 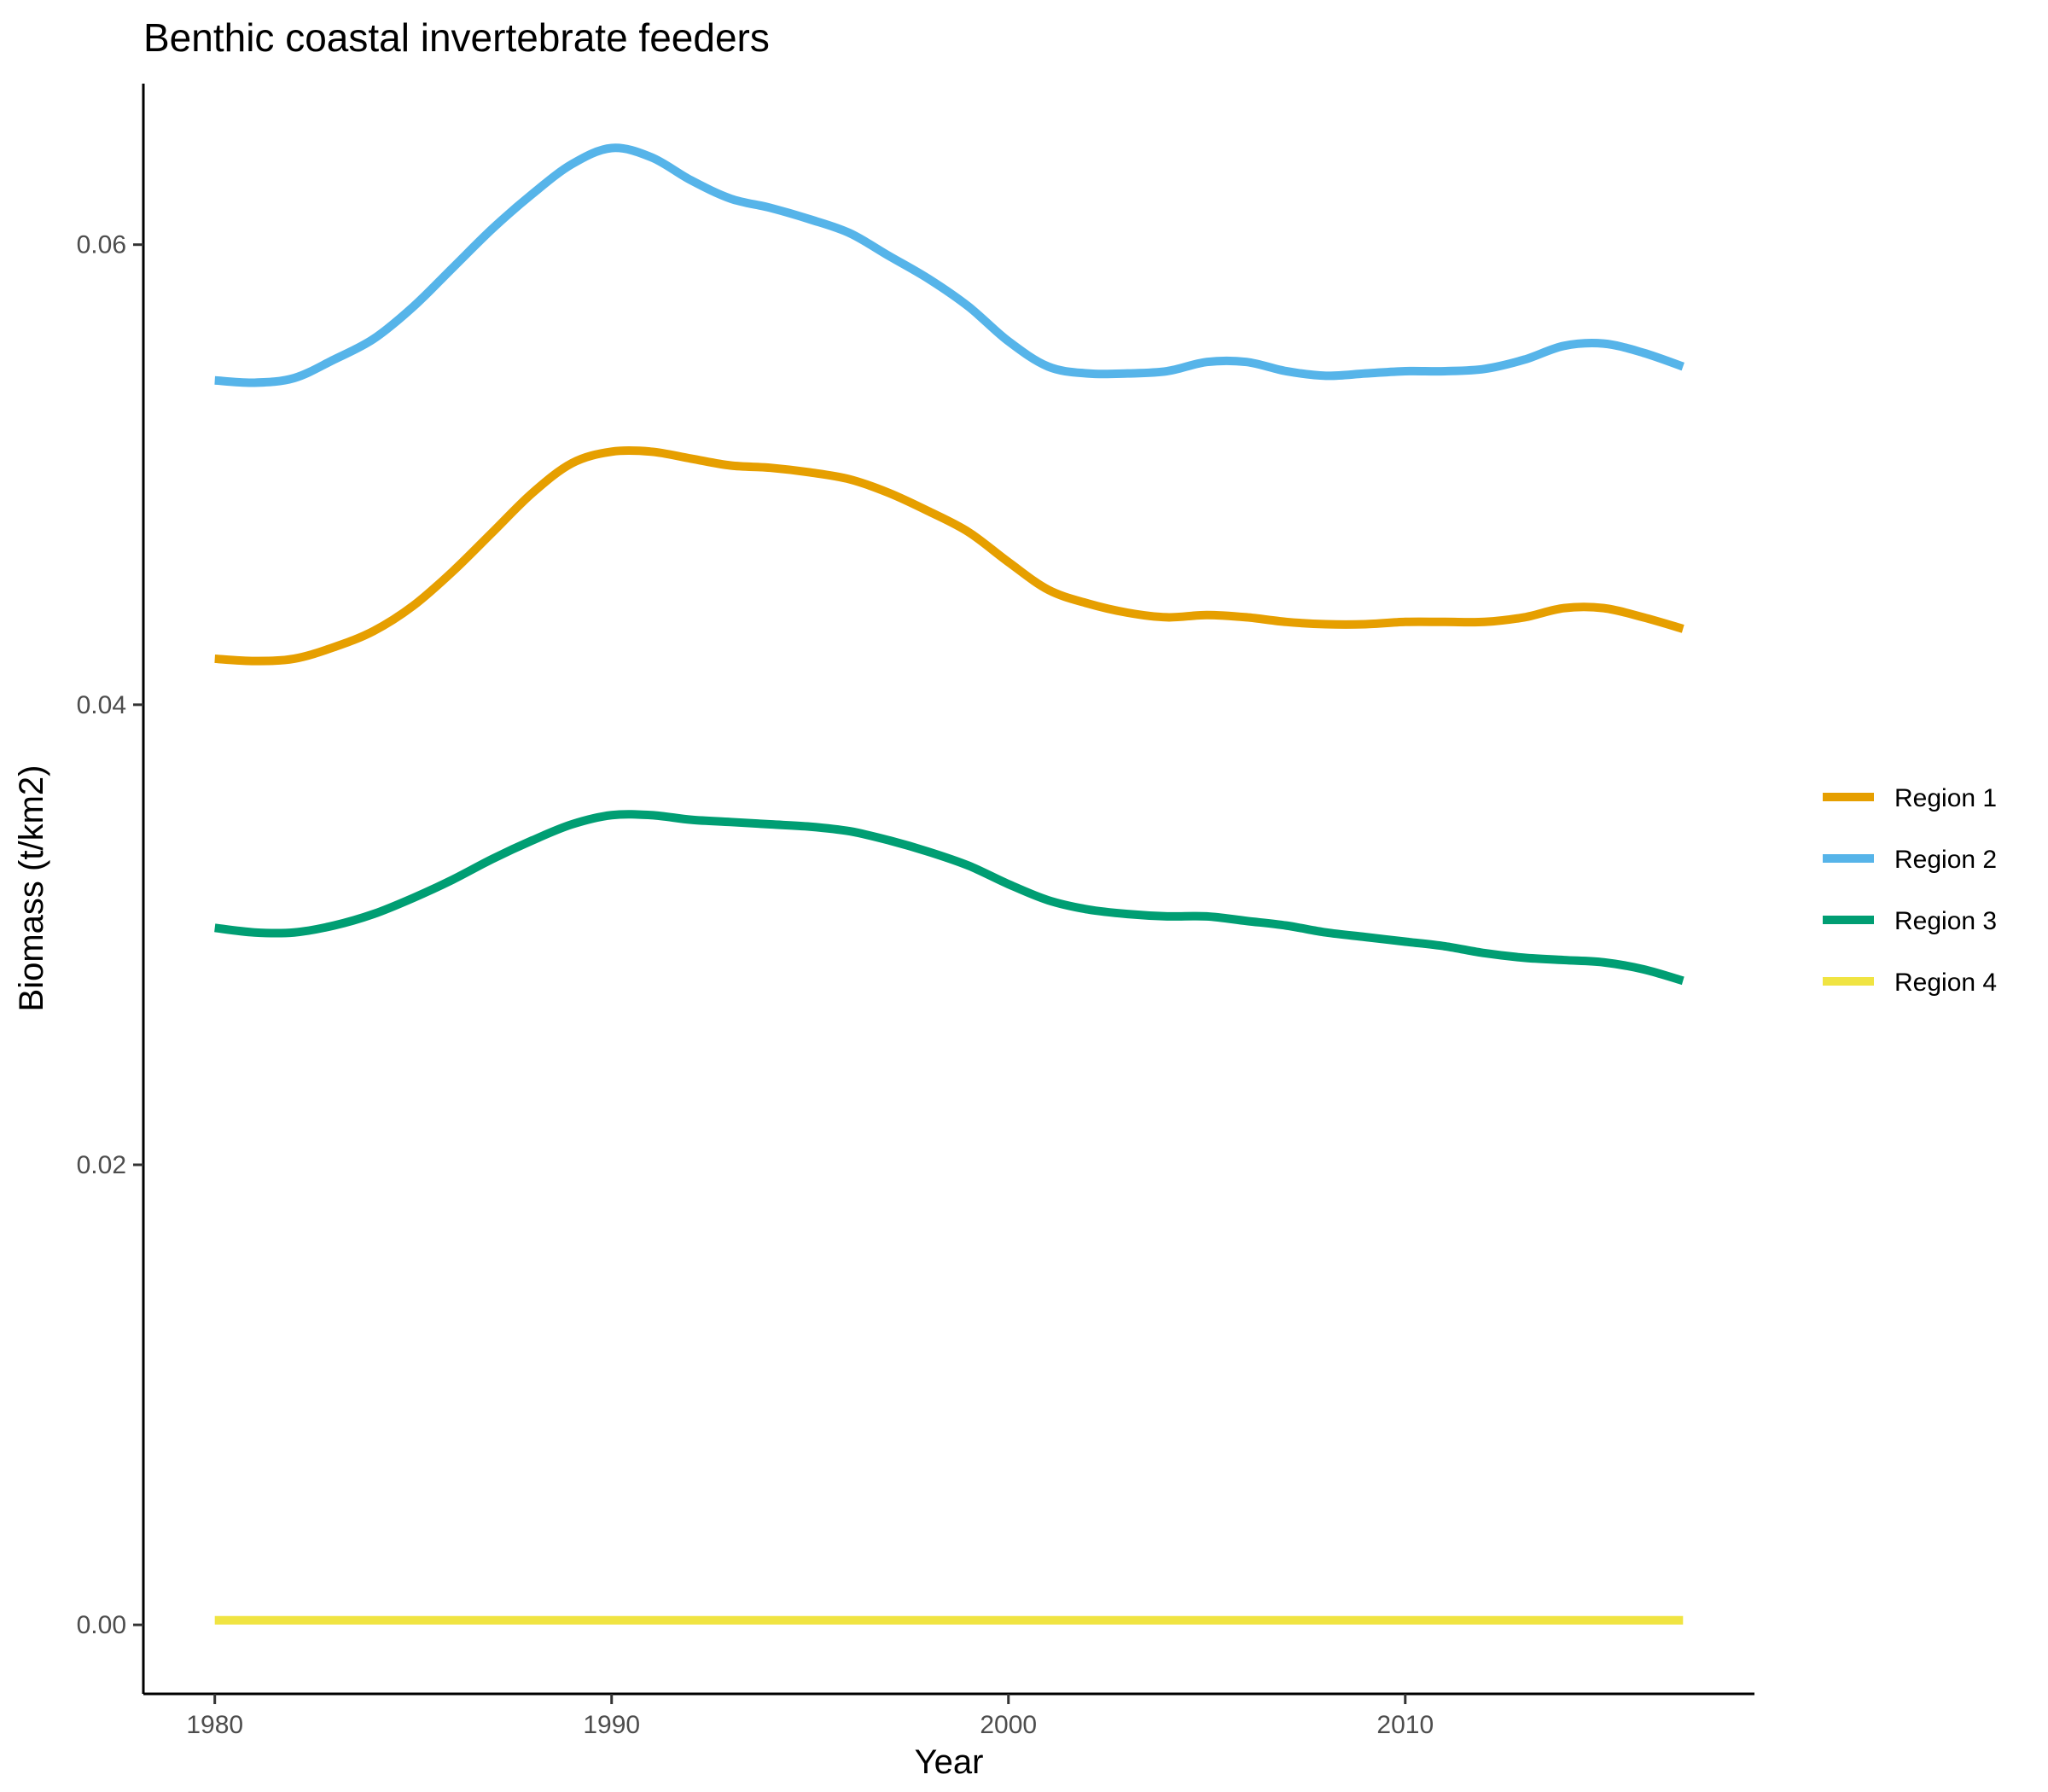 I want to click on x-axis-title: Year, so click(x=950, y=1762).